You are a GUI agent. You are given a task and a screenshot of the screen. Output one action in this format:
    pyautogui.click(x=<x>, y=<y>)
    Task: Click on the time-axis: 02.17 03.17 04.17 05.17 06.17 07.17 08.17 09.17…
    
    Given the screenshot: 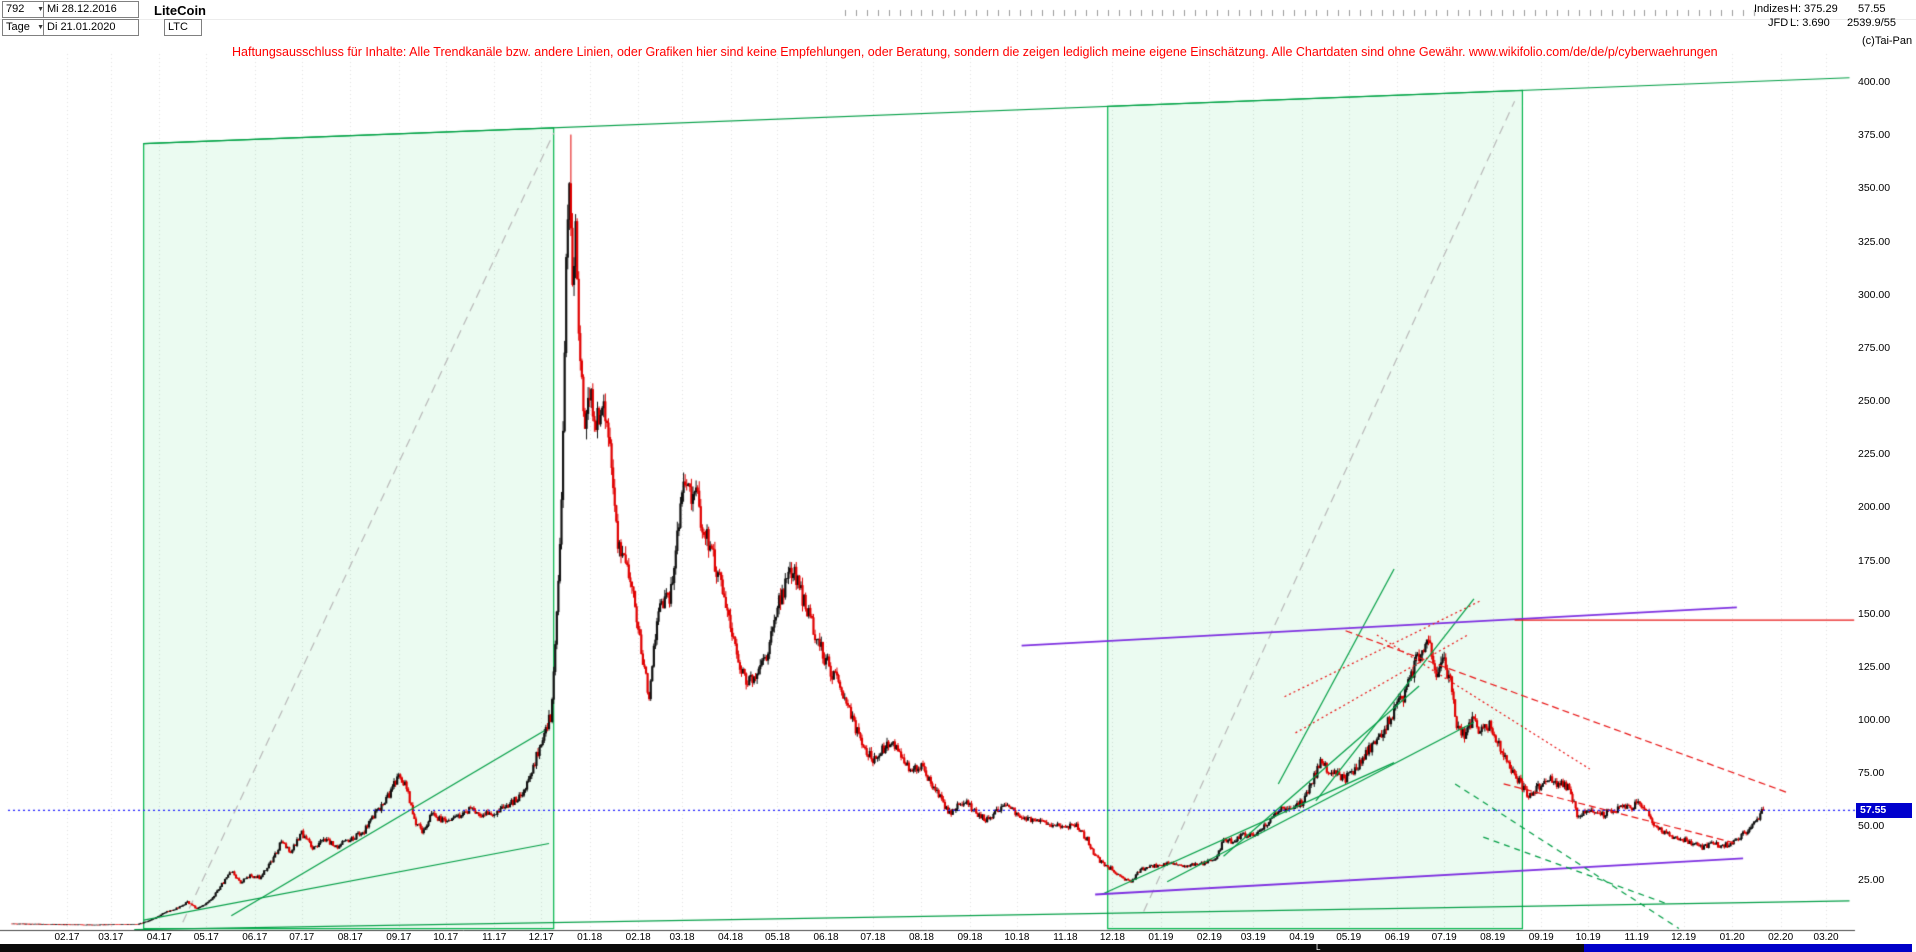 What is the action you would take?
    pyautogui.click(x=958, y=938)
    